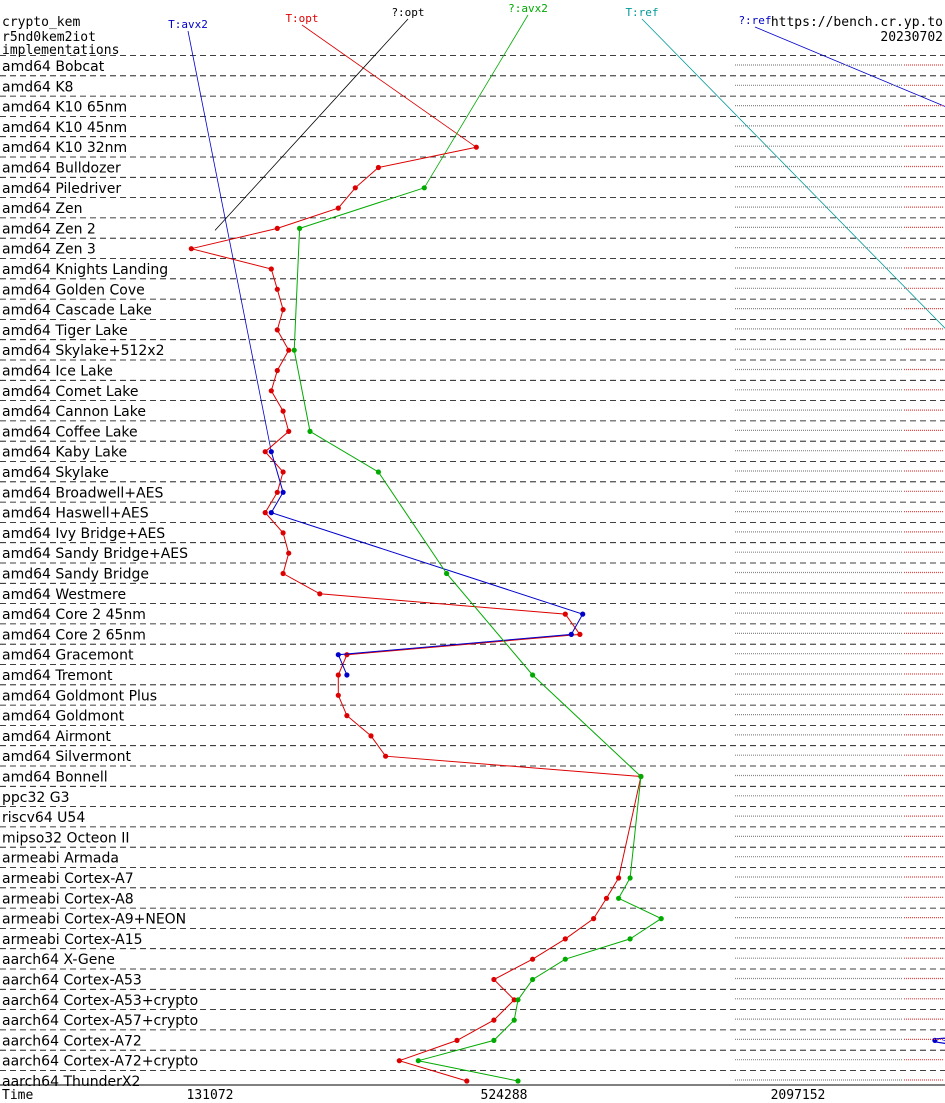 This screenshot has height=1103, width=945. Describe the element at coordinates (911, 37) in the screenshot. I see `header-right-line-2: 20230702` at that location.